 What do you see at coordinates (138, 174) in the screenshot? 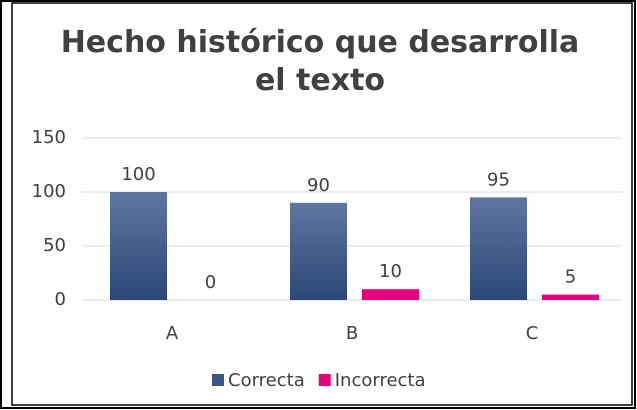
I see `data-label: 100` at bounding box center [138, 174].